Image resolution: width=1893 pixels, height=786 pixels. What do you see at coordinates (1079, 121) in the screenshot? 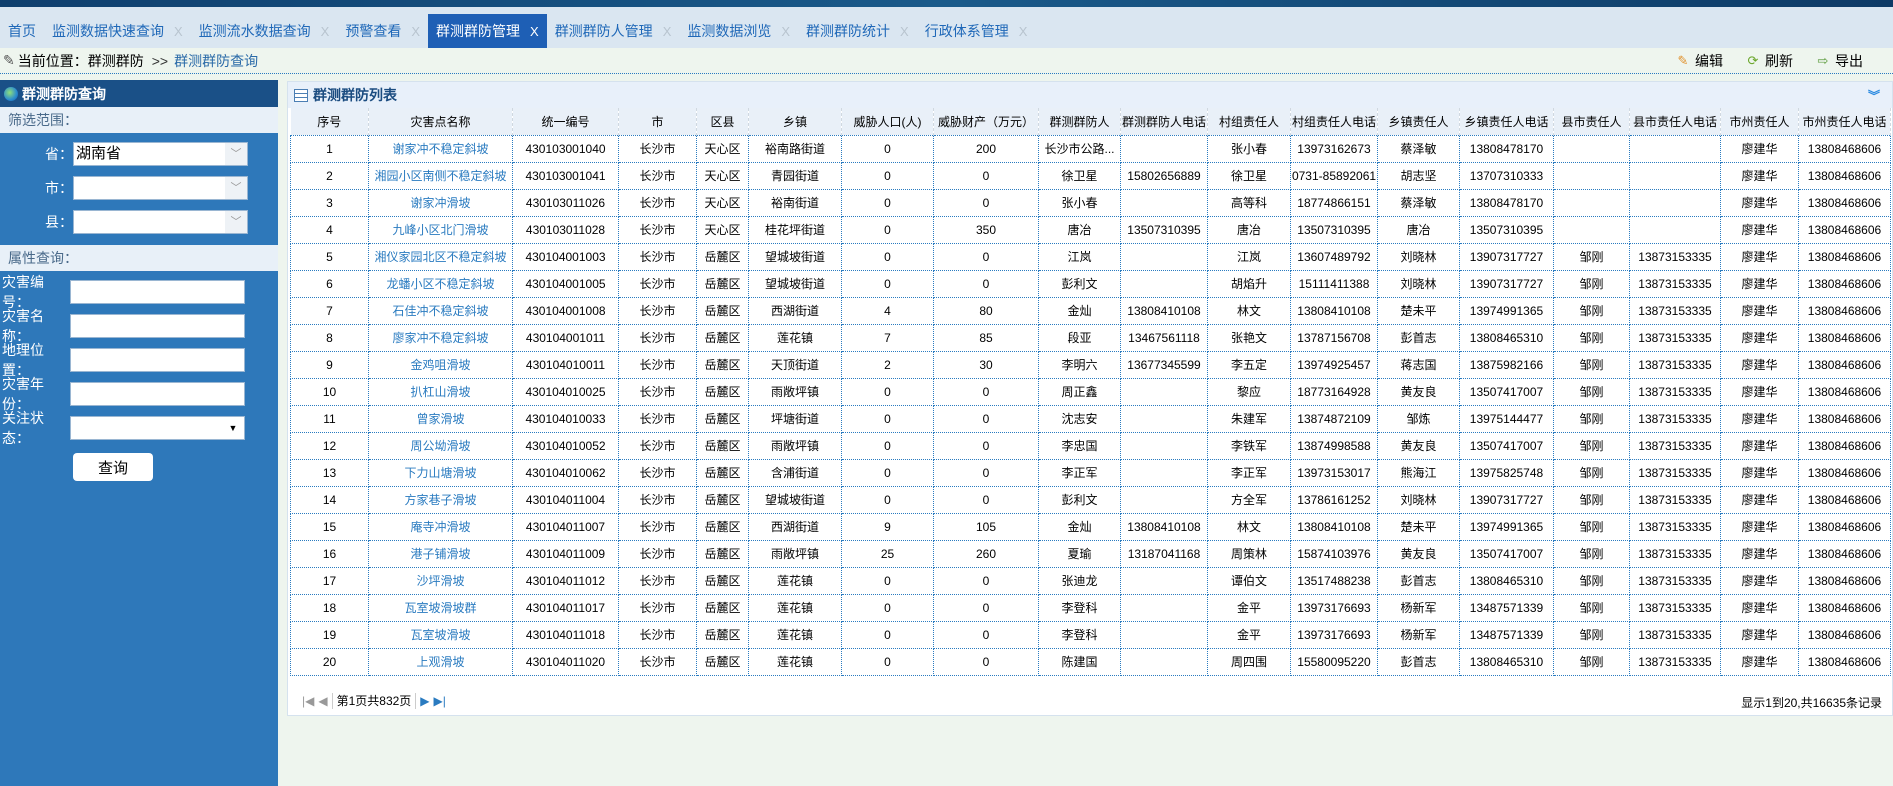
I see `column-header: 群测群防人` at bounding box center [1079, 121].